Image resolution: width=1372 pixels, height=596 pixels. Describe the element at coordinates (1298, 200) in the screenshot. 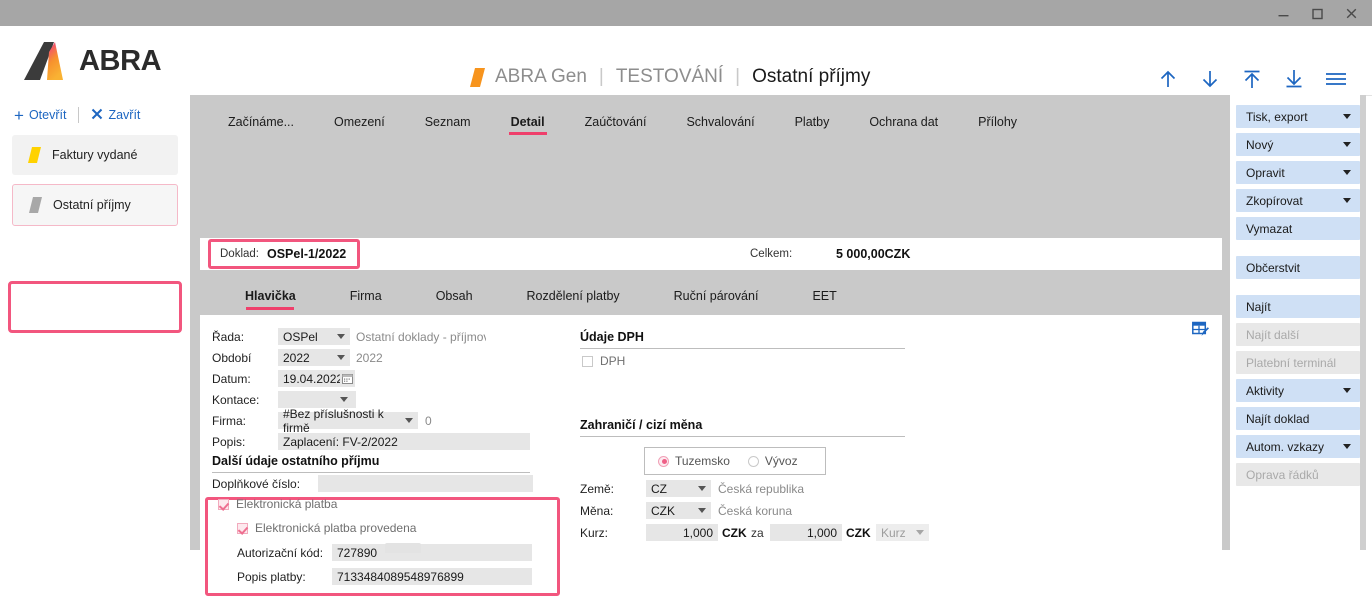

I see `zkopirovat-button: Zkopírovat` at that location.